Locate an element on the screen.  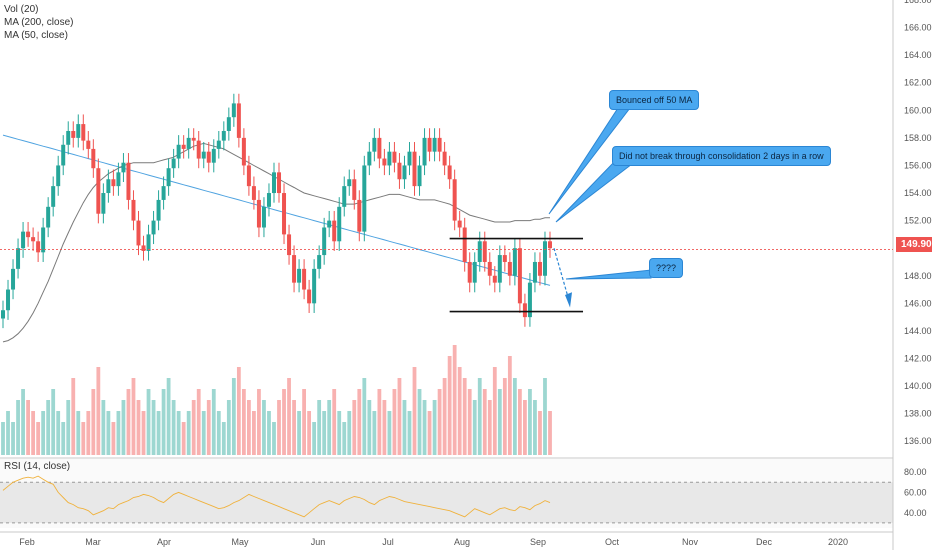
legend-ma200: MA (200, close) is located at coordinates (39, 22).